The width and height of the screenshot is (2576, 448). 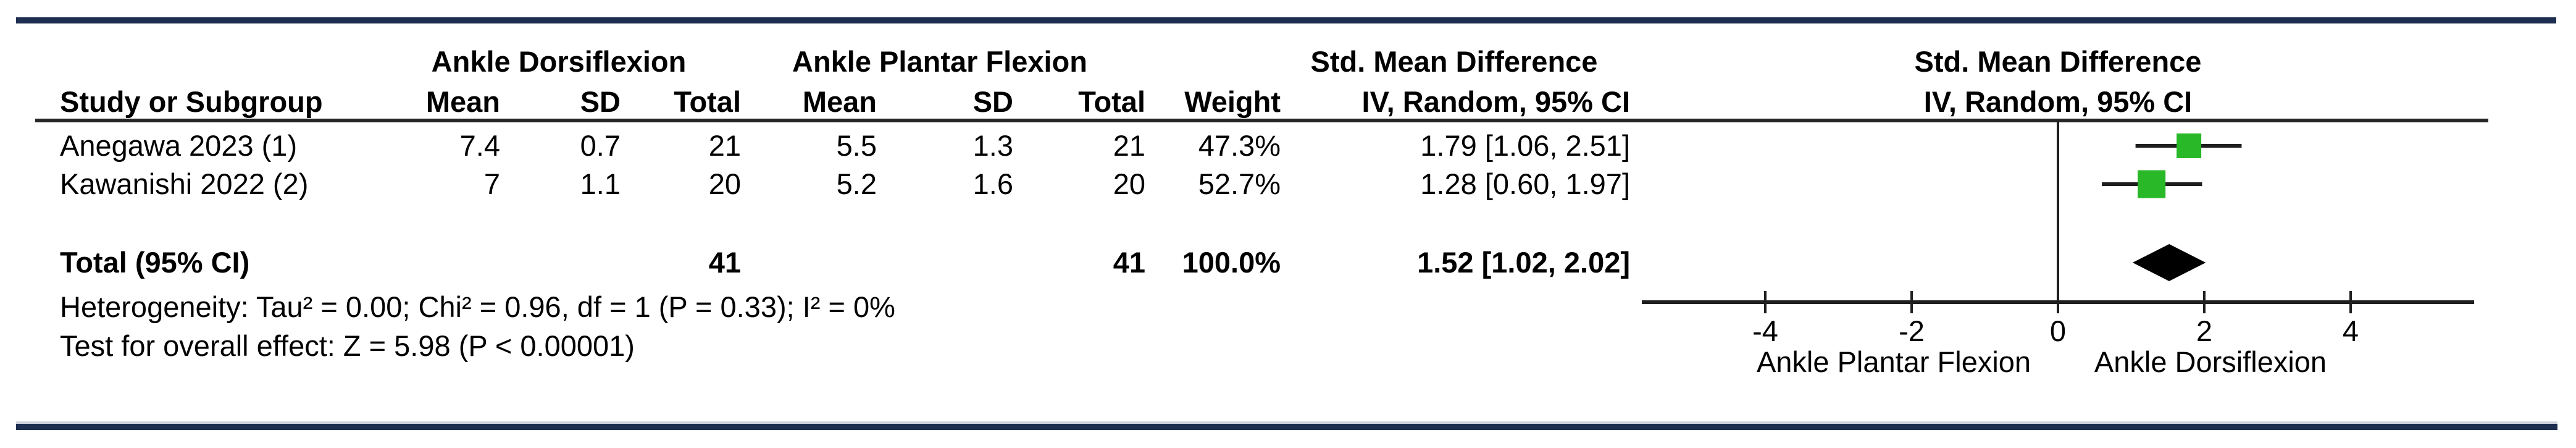 I want to click on column-header-effect-ci: IV, Random, 95% CI, so click(x=1496, y=101).